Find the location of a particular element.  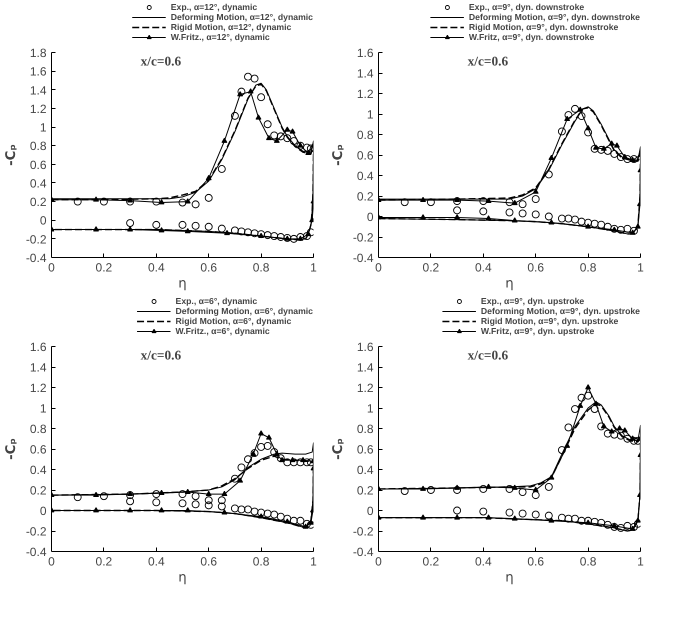

legend-label: Rigid Motion, α=6°, dynamic is located at coordinates (234, 321).